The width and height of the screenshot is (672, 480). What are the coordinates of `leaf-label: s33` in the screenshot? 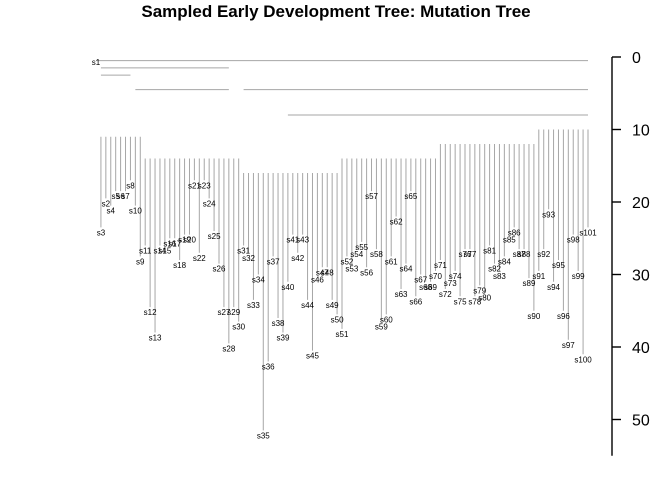 It's located at (253, 305).